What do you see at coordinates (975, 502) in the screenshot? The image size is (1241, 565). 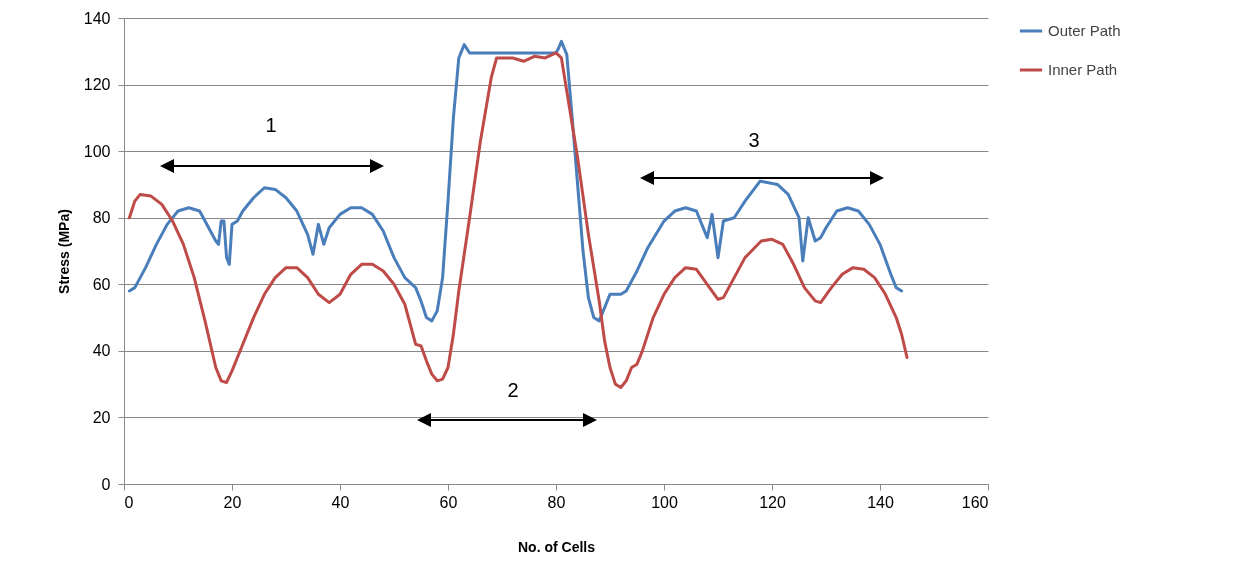 I see `x-tick-label: 160` at bounding box center [975, 502].